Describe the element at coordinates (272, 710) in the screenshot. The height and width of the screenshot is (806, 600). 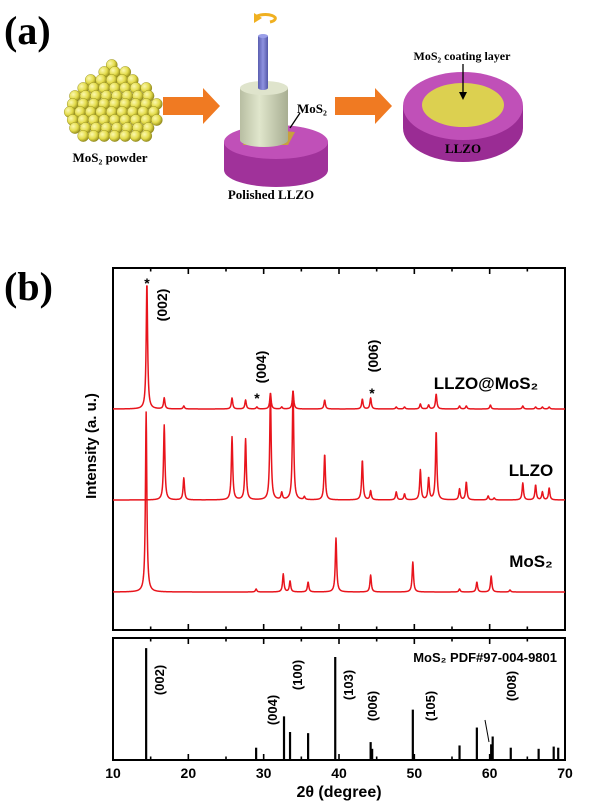
I see `hkl-label: (004)` at that location.